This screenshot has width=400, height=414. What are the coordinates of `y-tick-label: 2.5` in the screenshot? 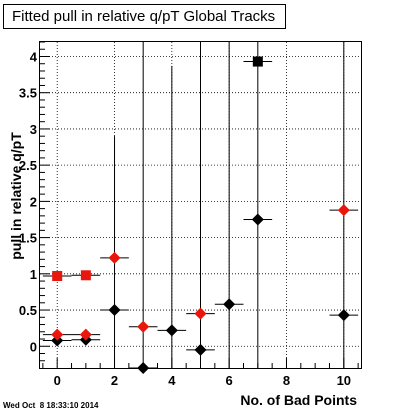 It's located at (28, 165).